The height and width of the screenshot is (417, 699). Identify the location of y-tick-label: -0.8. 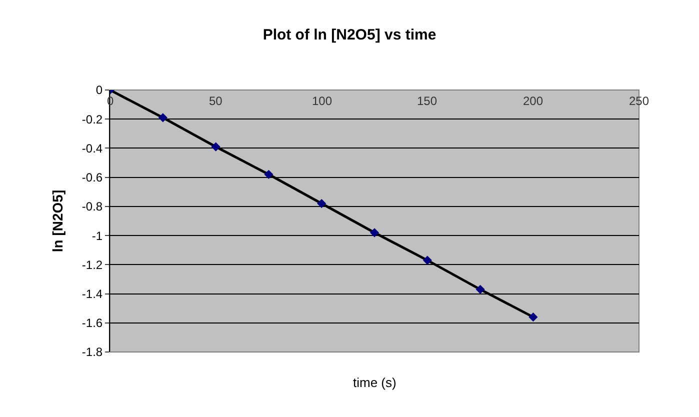
(92, 207).